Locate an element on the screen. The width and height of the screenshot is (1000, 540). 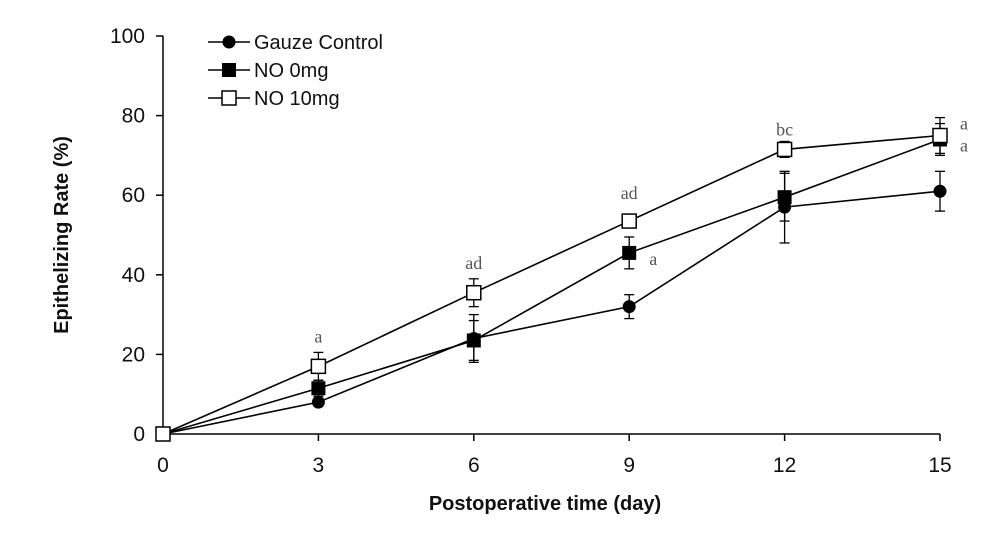
legend: Gauze Control NO 0mg NO 10mg is located at coordinates (295, 71).